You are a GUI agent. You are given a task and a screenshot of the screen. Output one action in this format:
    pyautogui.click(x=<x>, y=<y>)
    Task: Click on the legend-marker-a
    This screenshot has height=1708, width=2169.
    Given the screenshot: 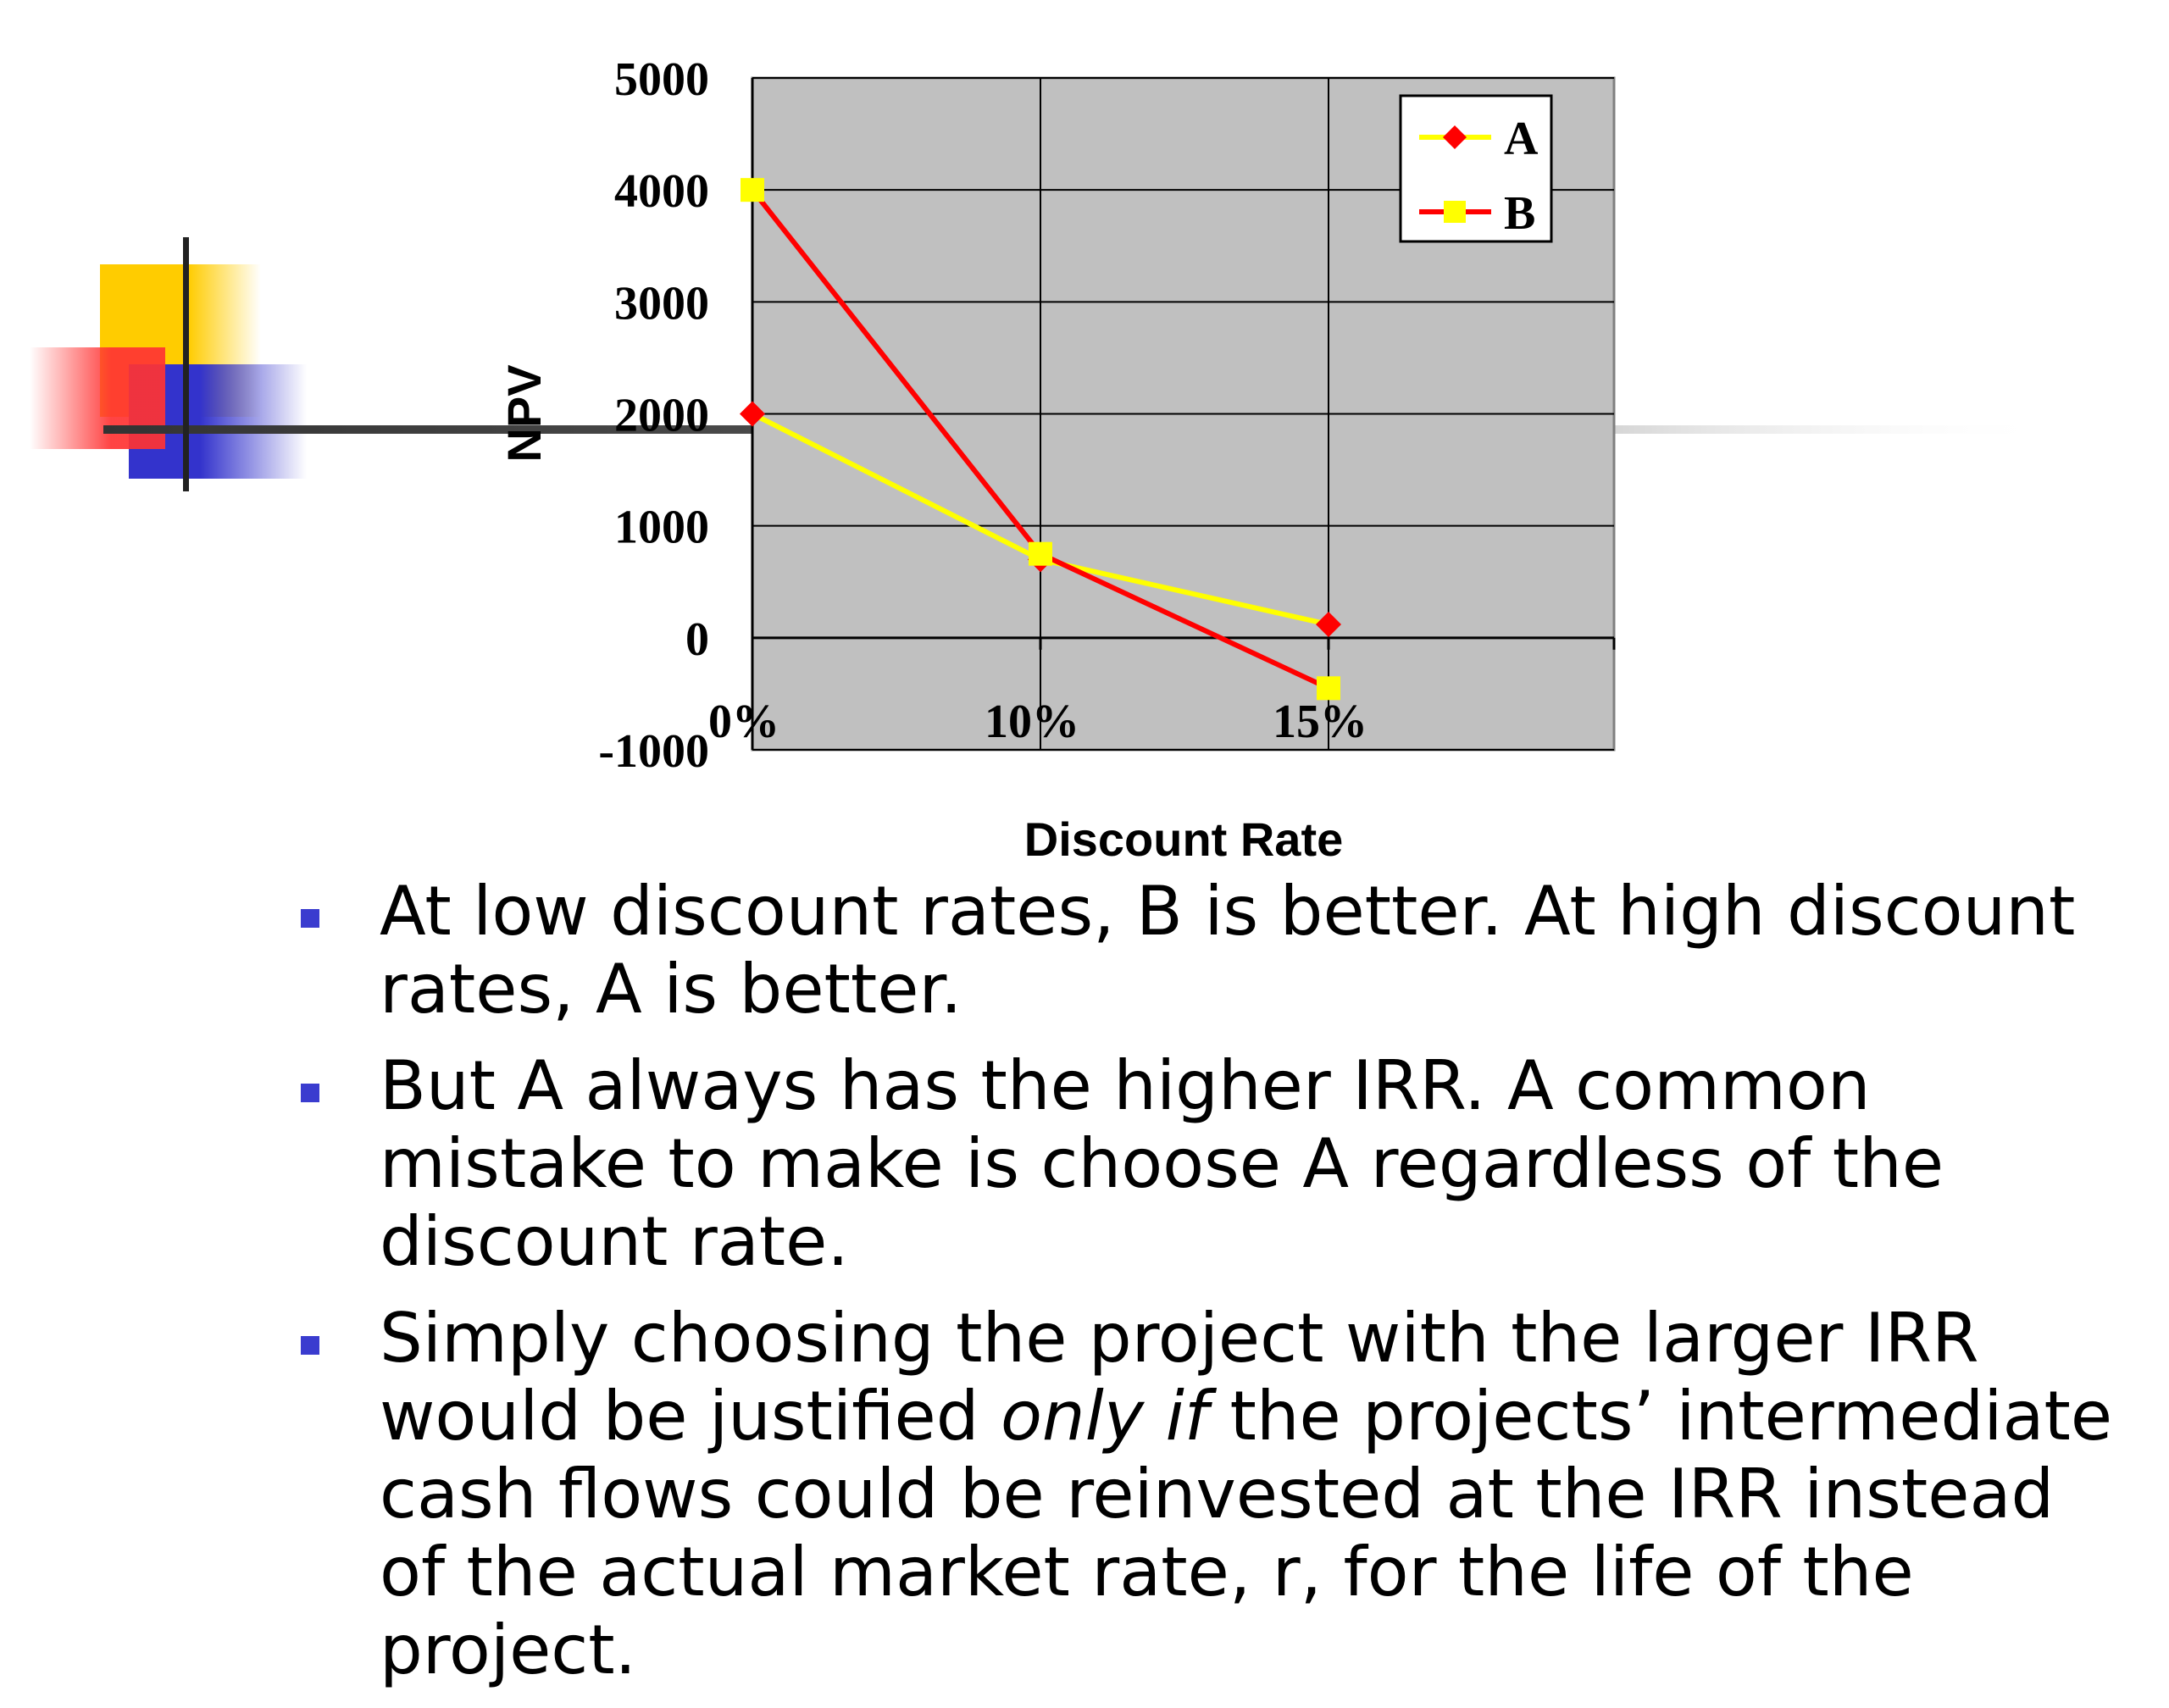 What is the action you would take?
    pyautogui.click(x=1455, y=137)
    